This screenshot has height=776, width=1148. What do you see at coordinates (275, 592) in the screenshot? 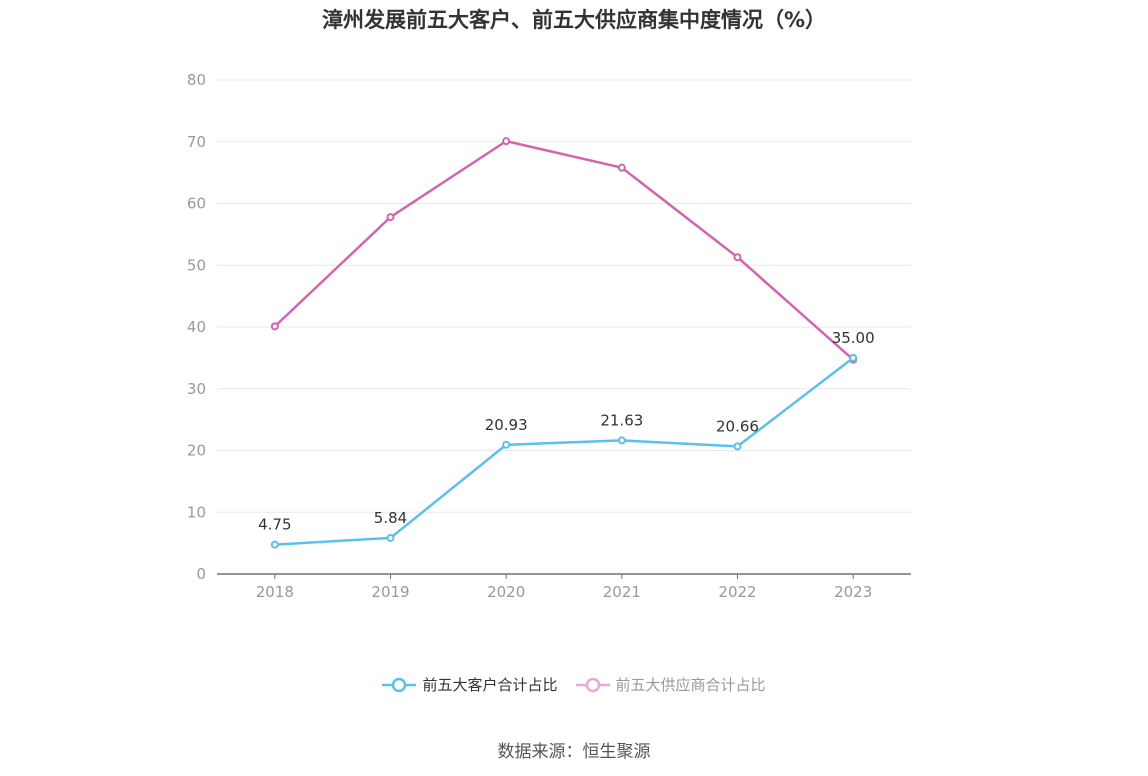
I see `x-tick-label: 2018` at bounding box center [275, 592].